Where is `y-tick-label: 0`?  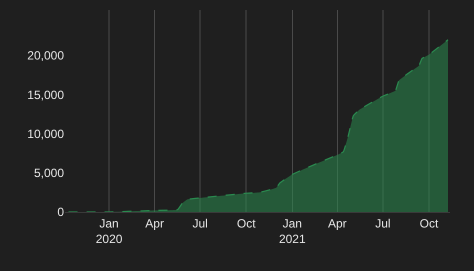
y-tick-label: 0 is located at coordinates (60, 212).